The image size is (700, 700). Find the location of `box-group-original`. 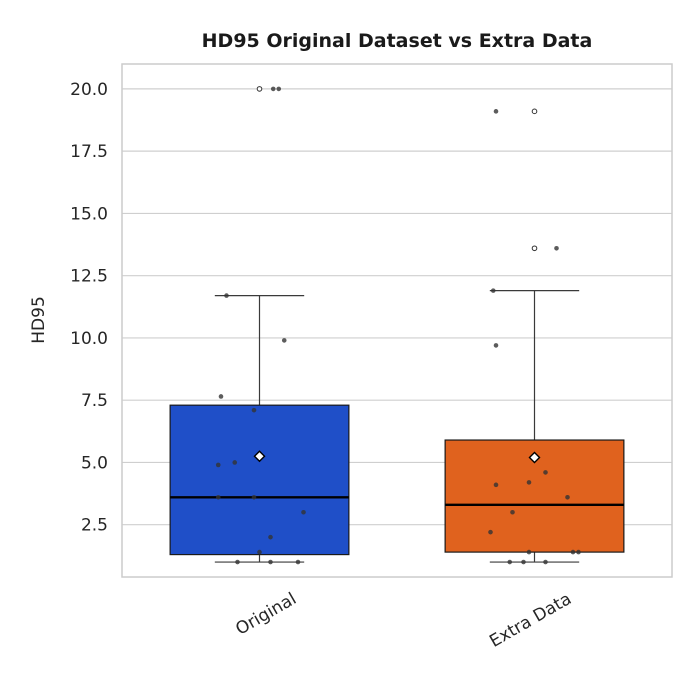

box-group-original is located at coordinates (259, 428).